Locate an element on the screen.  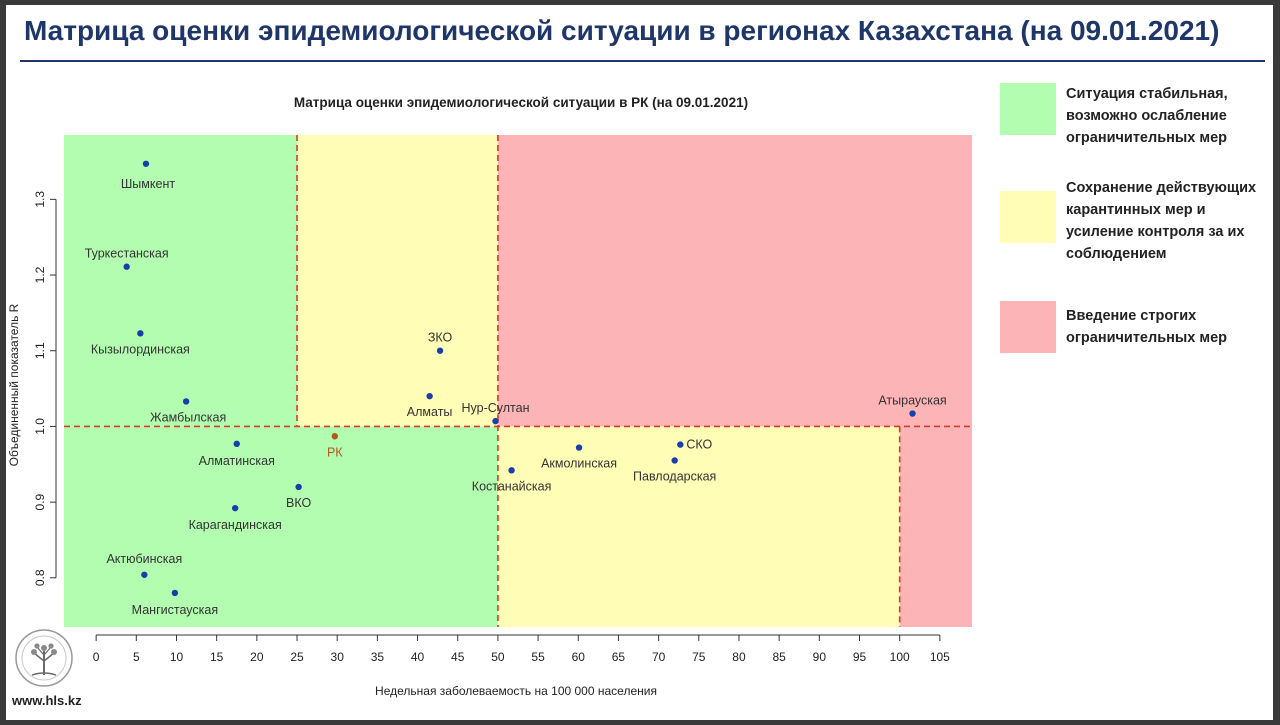
x-tick-label: 95 is located at coordinates (860, 657).